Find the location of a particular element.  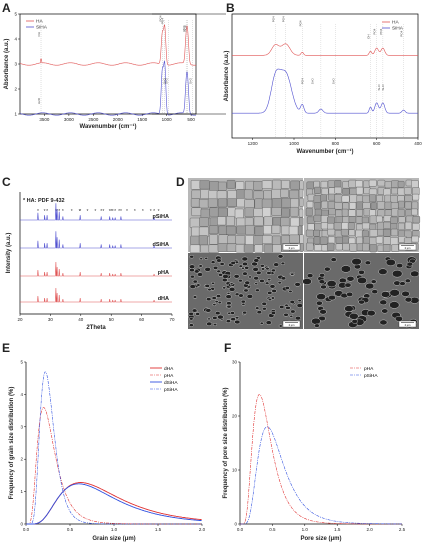

x-tick-label: 800 is located at coordinates (336, 143).